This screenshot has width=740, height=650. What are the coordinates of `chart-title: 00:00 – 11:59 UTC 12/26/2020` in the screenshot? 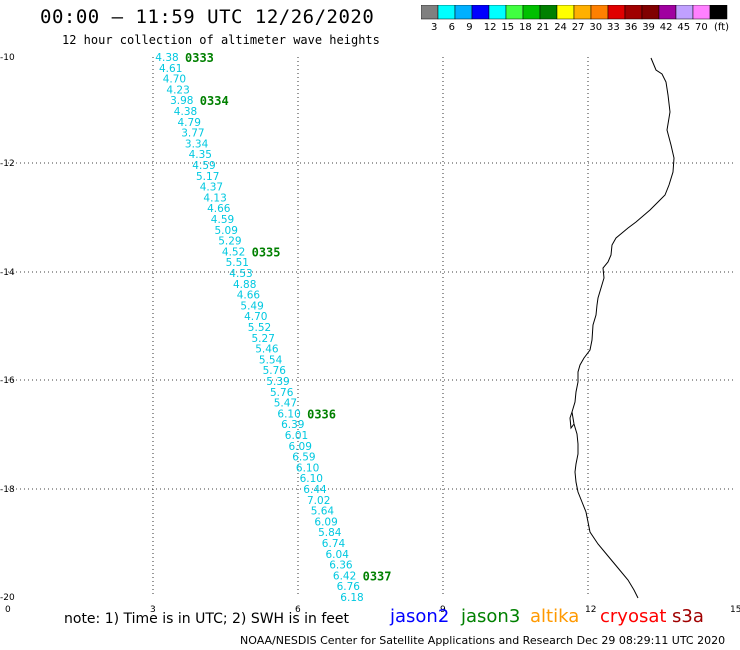 It's located at (207, 17).